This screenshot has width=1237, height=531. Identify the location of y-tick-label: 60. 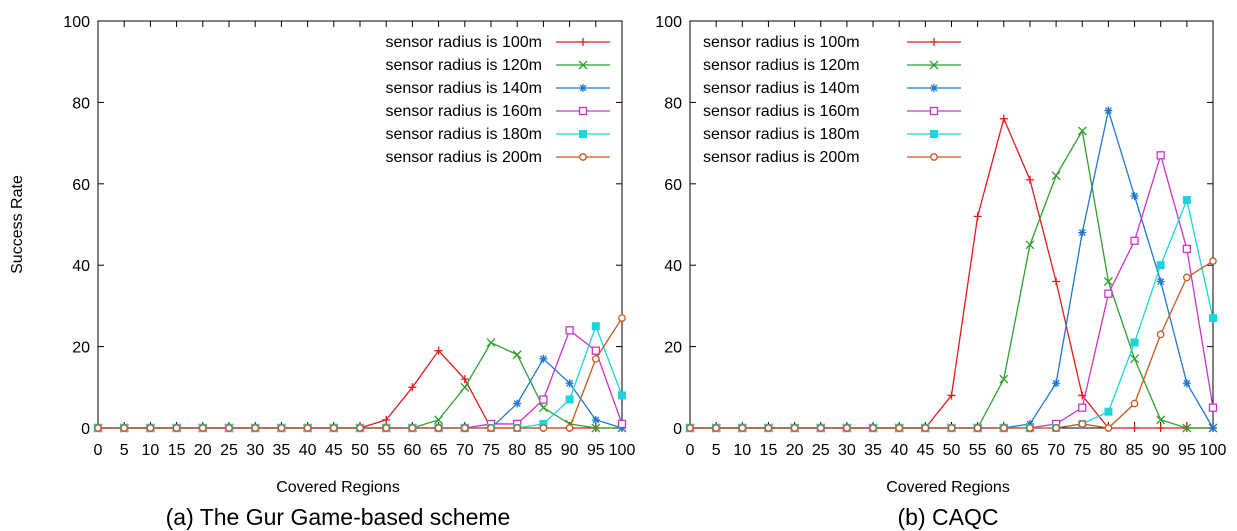
(673, 185).